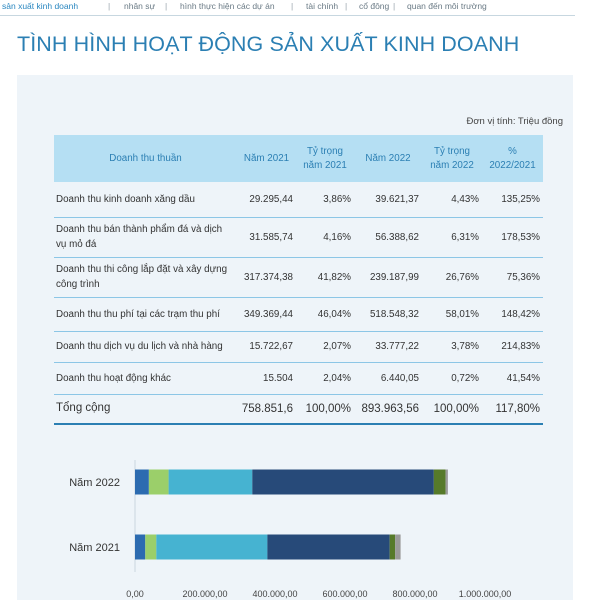  What do you see at coordinates (325, 277) in the screenshot?
I see `cell-value: 41,82%` at bounding box center [325, 277].